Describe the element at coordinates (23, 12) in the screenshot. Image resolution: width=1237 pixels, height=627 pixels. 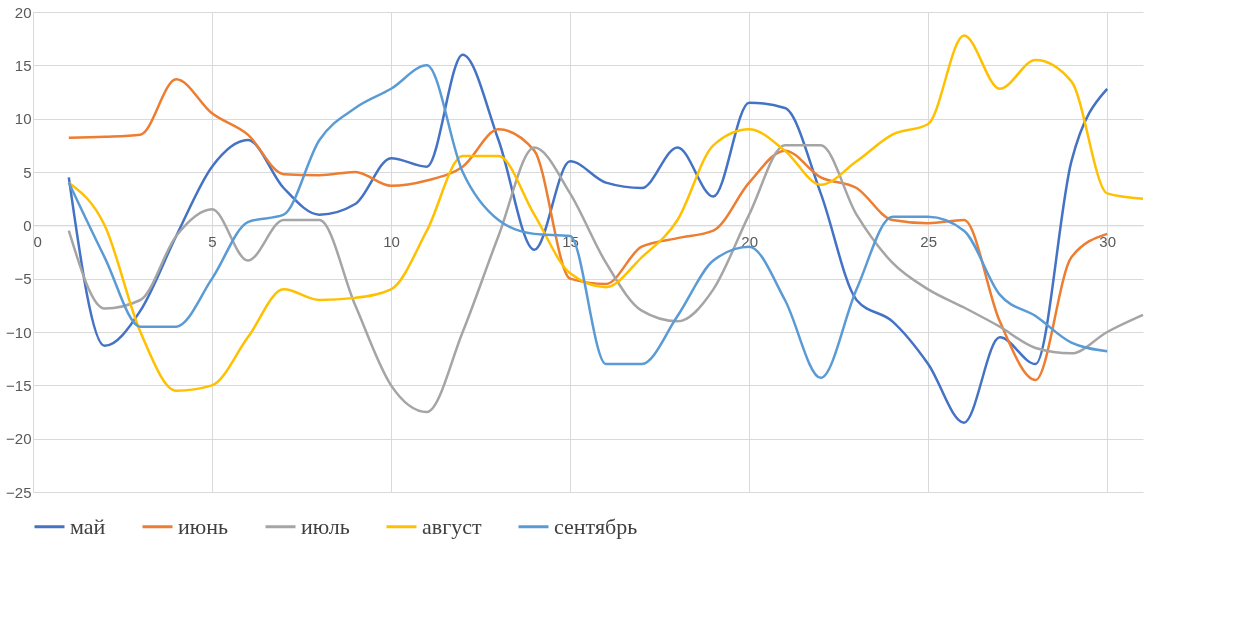
I see `y-tick-label: 20` at that location.